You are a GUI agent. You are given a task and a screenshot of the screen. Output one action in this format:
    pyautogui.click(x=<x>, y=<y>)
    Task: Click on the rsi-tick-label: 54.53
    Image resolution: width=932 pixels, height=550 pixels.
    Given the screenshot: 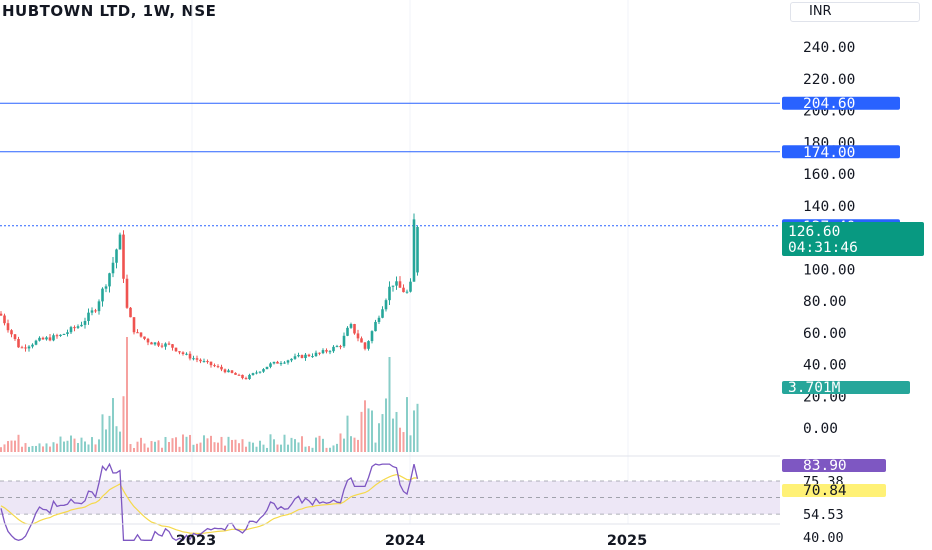 What is the action you would take?
    pyautogui.click(x=823, y=515)
    